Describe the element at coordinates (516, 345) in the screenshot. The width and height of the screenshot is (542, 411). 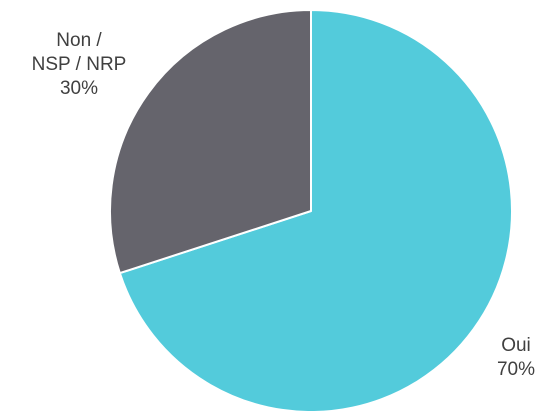
I see `slice-category-label-oui: Oui` at that location.